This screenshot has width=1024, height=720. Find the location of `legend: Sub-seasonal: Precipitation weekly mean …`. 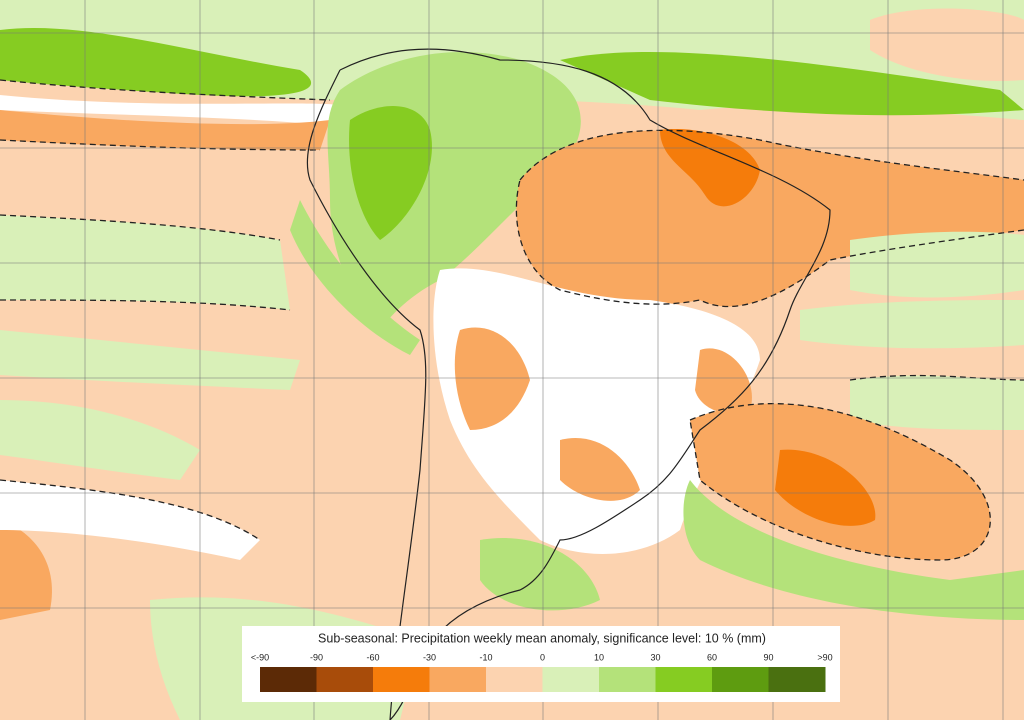

legend: Sub-seasonal: Precipitation weekly mean … is located at coordinates (541, 664).